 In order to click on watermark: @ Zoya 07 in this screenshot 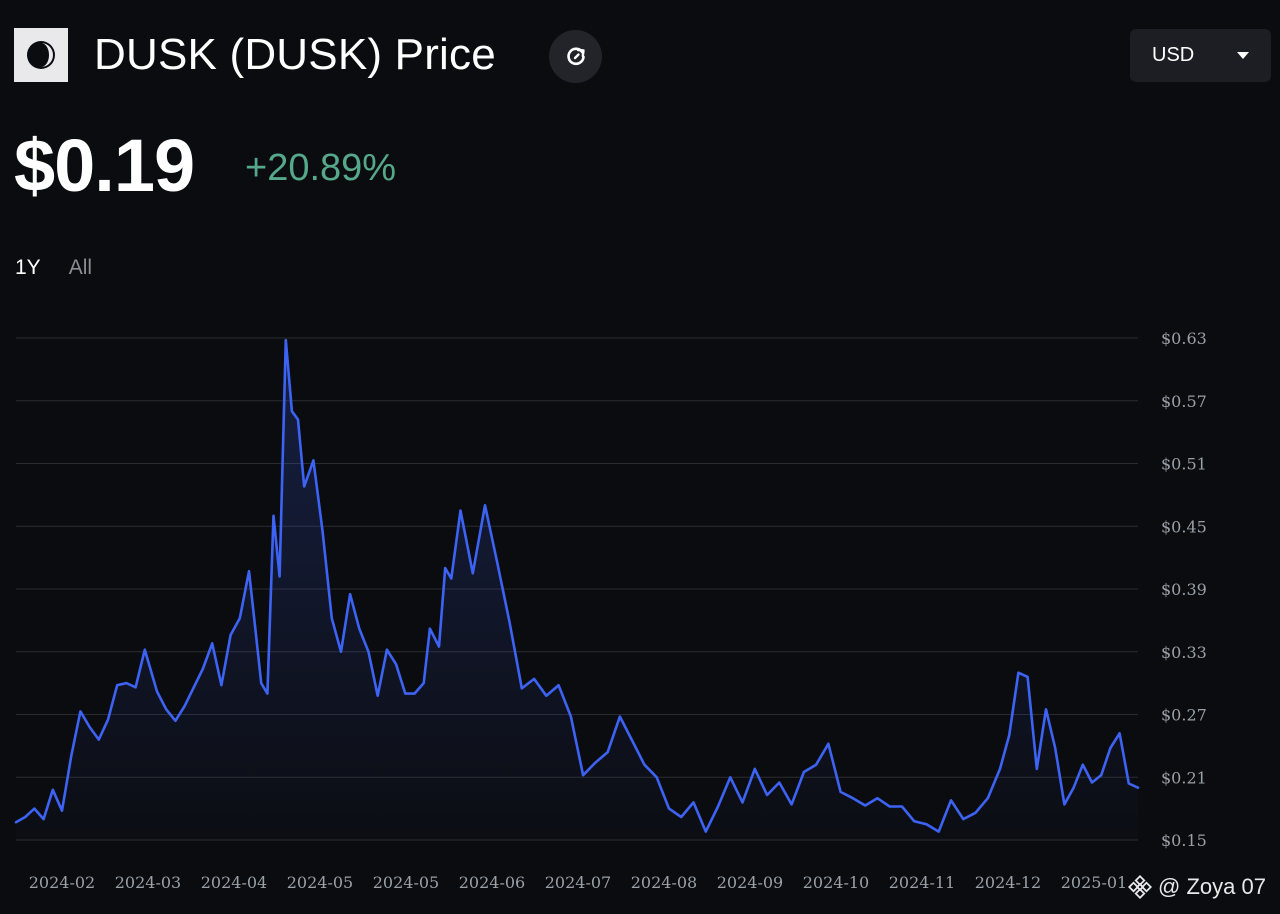, I will do `click(1197, 887)`.